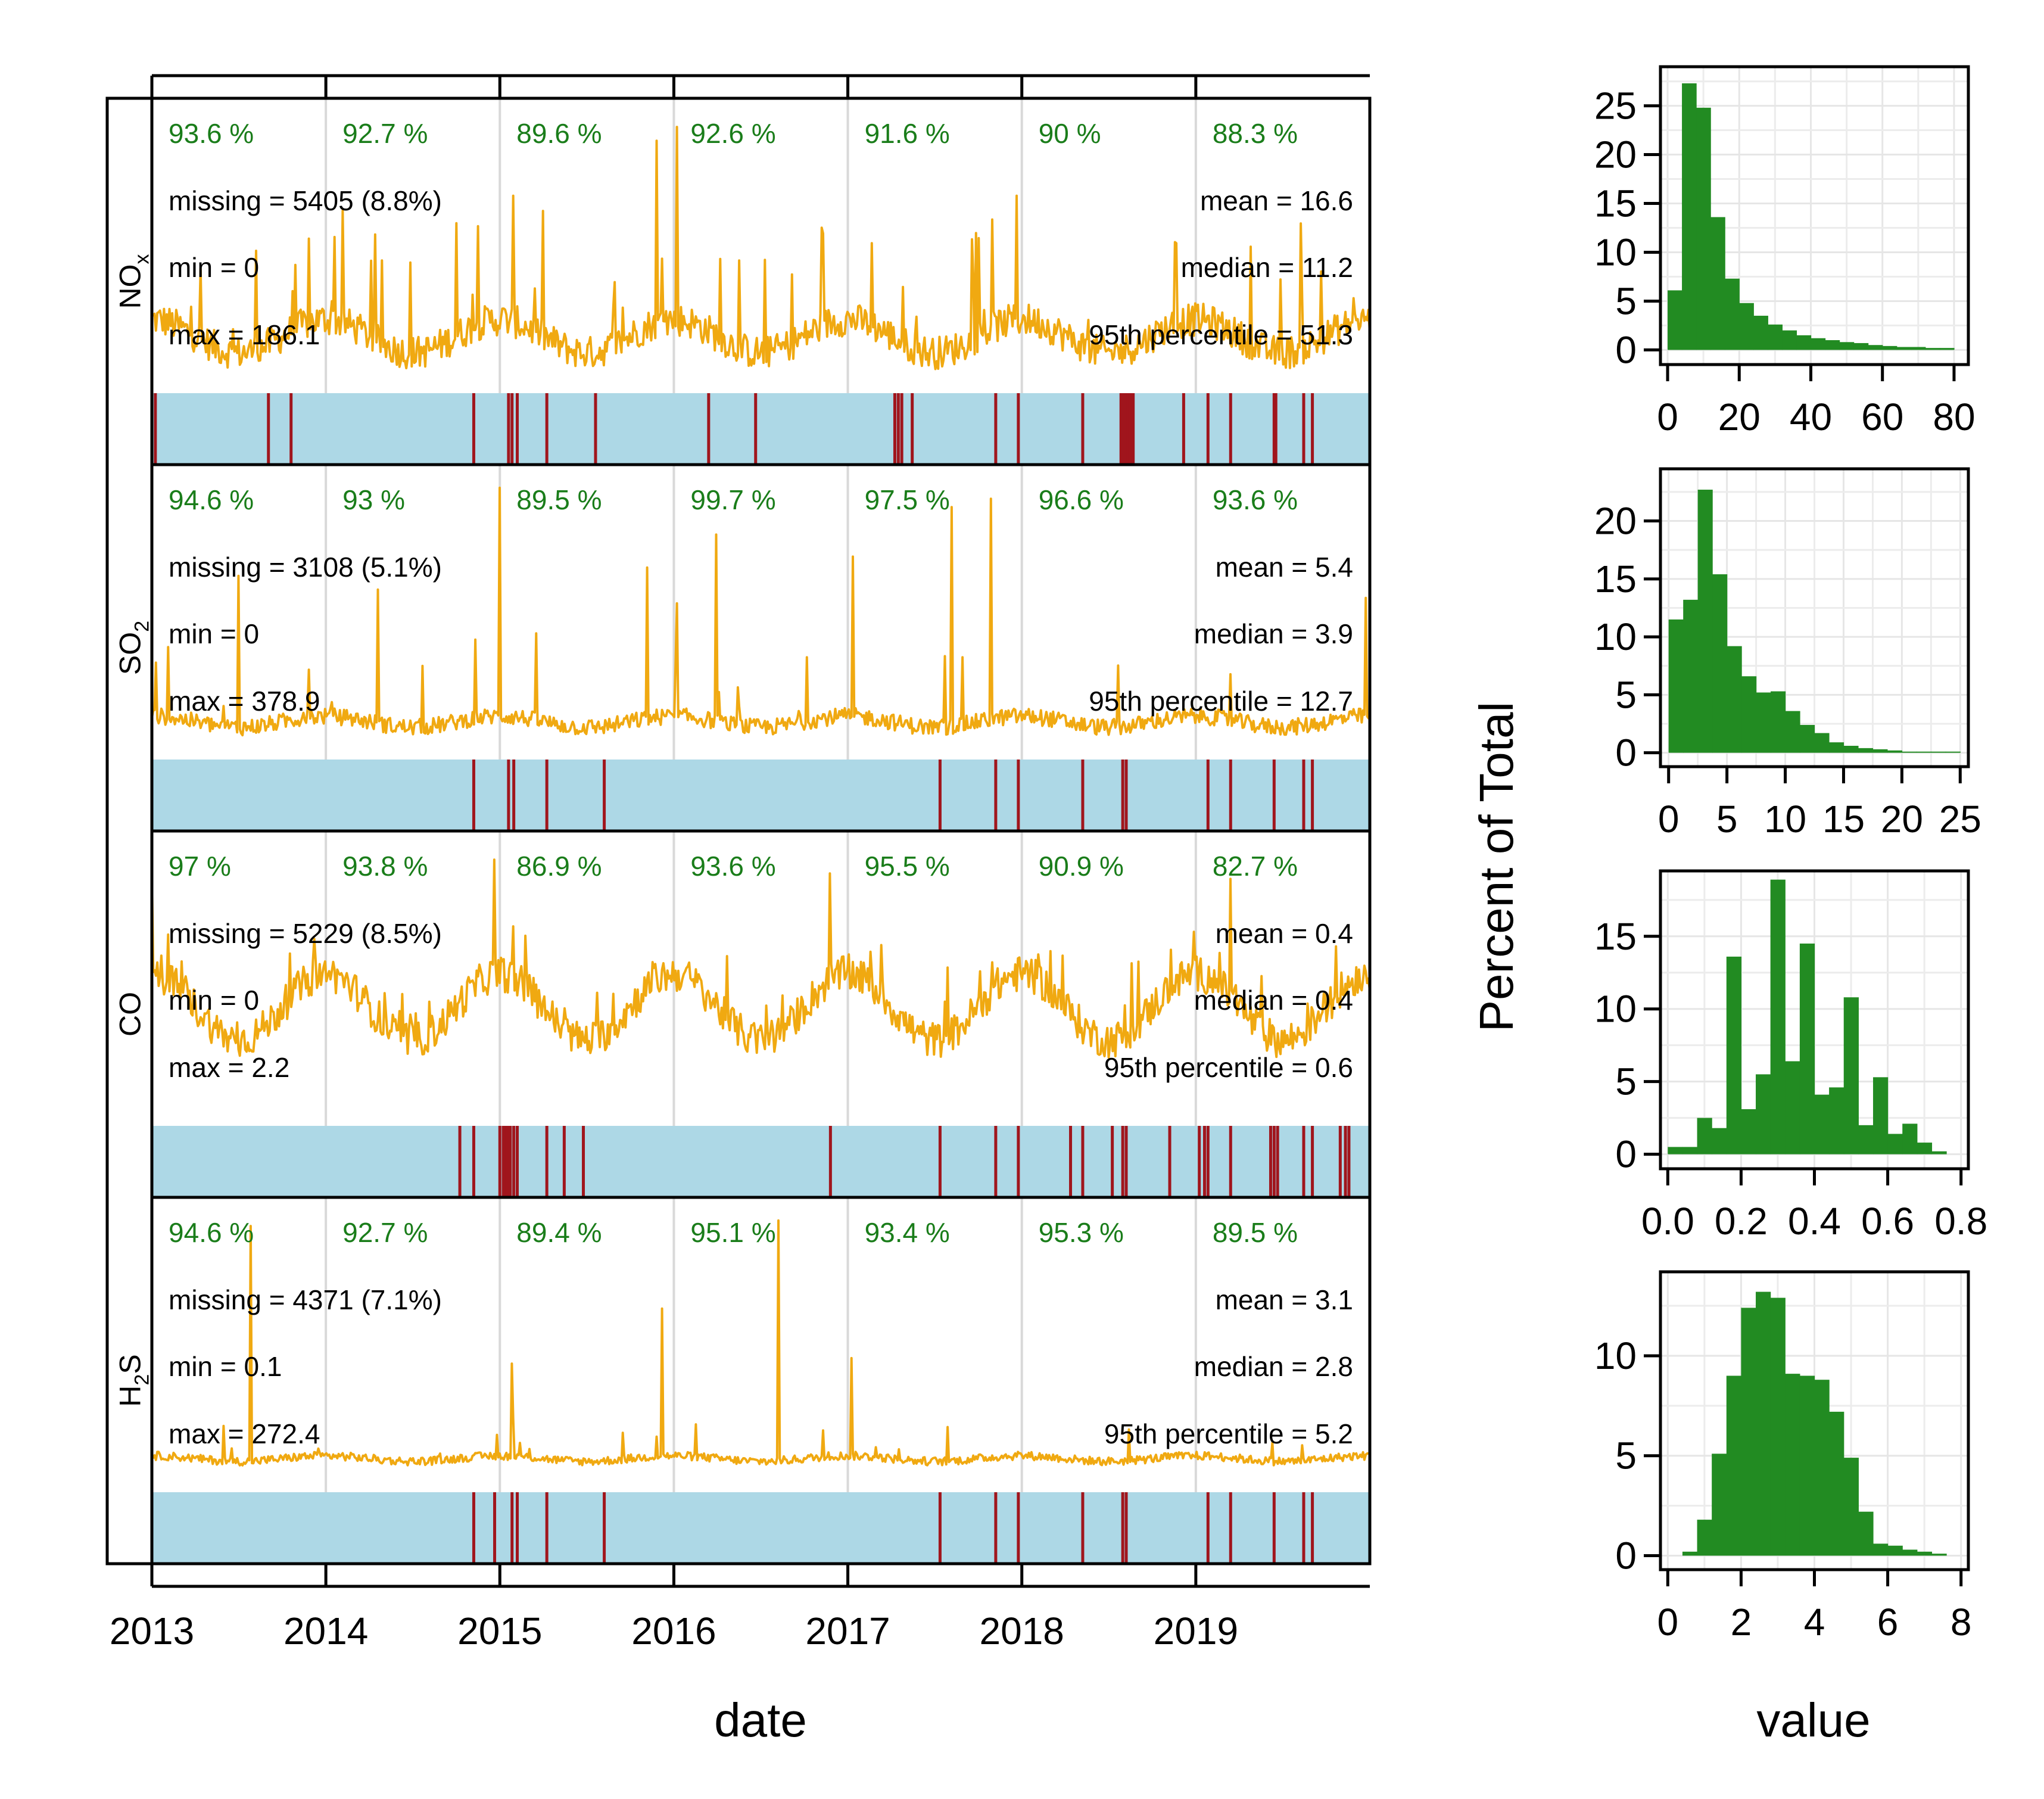 The height and width of the screenshot is (1799, 2044). Describe the element at coordinates (1255, 867) in the screenshot. I see `annual-capture-label: 82.7 %` at that location.